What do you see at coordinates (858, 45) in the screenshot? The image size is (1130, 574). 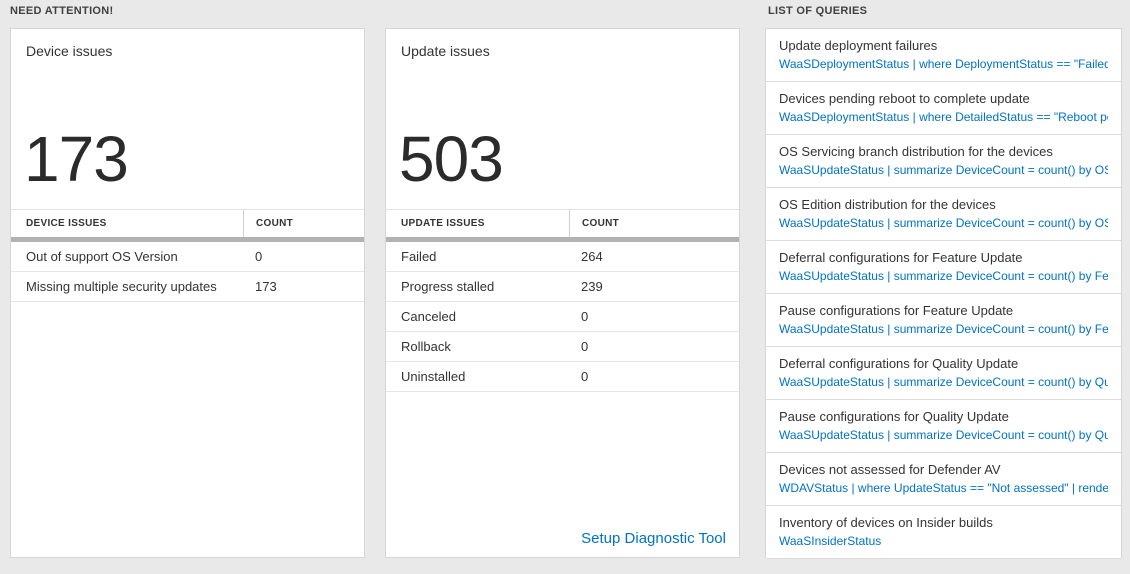 I see `query-title: Update deployment failures` at bounding box center [858, 45].